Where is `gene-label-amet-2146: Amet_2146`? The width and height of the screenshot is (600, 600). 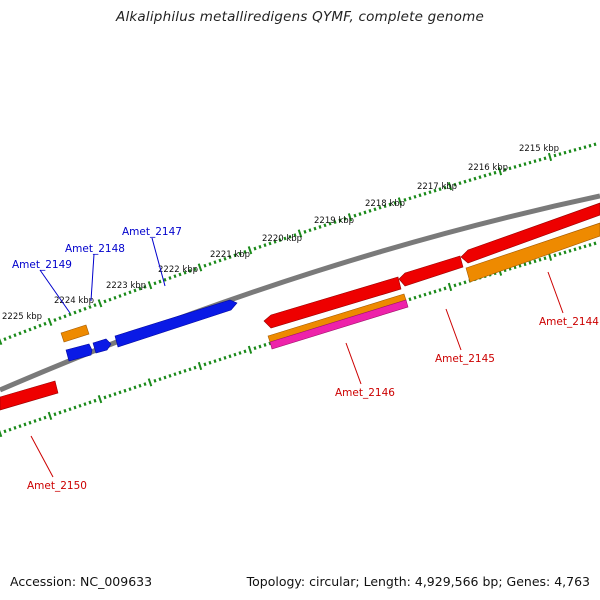 gene-label-amet-2146: Amet_2146 is located at coordinates (365, 393).